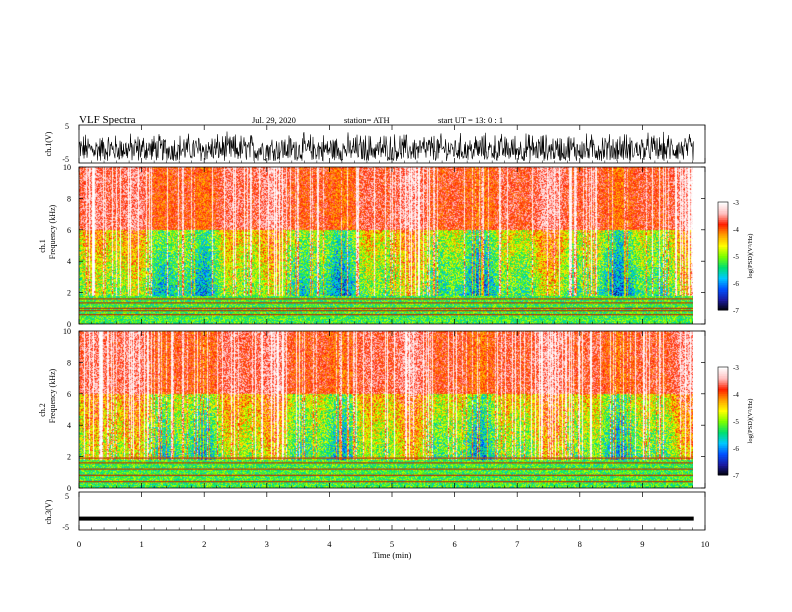 The image size is (792, 612). What do you see at coordinates (736, 395) in the screenshot?
I see `colorbar-tick-label: -4` at bounding box center [736, 395].